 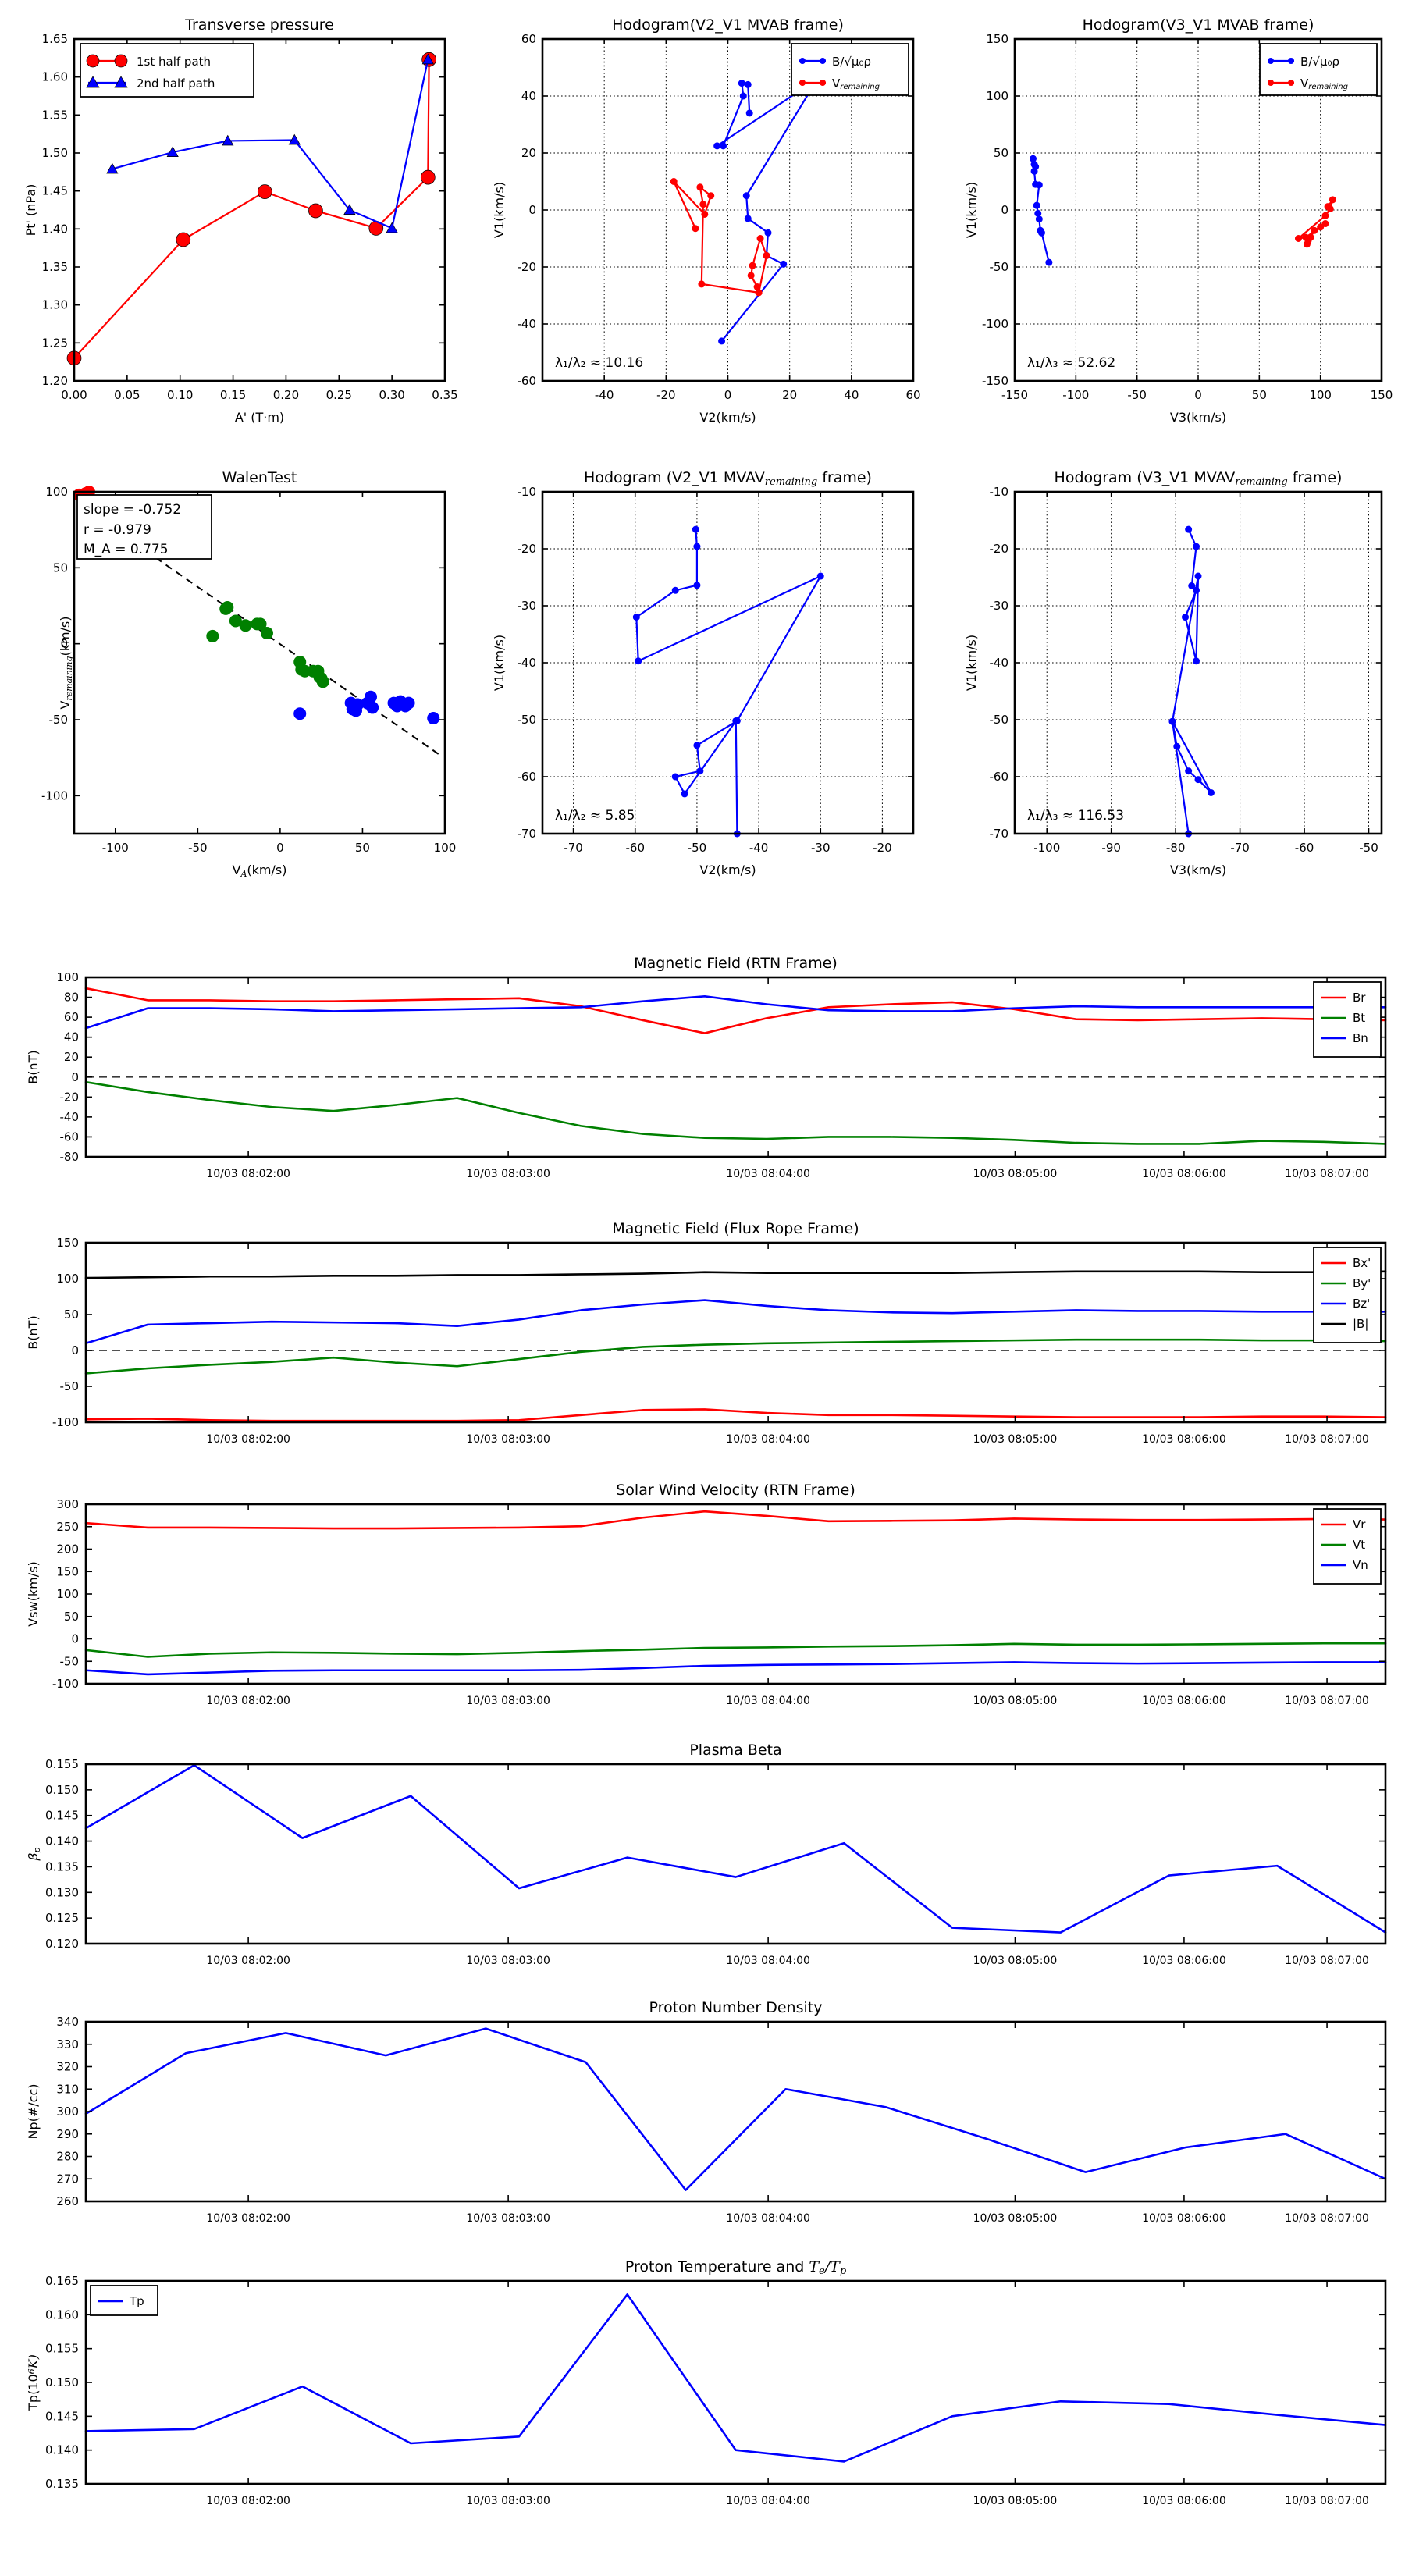 What do you see at coordinates (233, 395) in the screenshot?
I see `svg-text: 0.15` at bounding box center [233, 395].